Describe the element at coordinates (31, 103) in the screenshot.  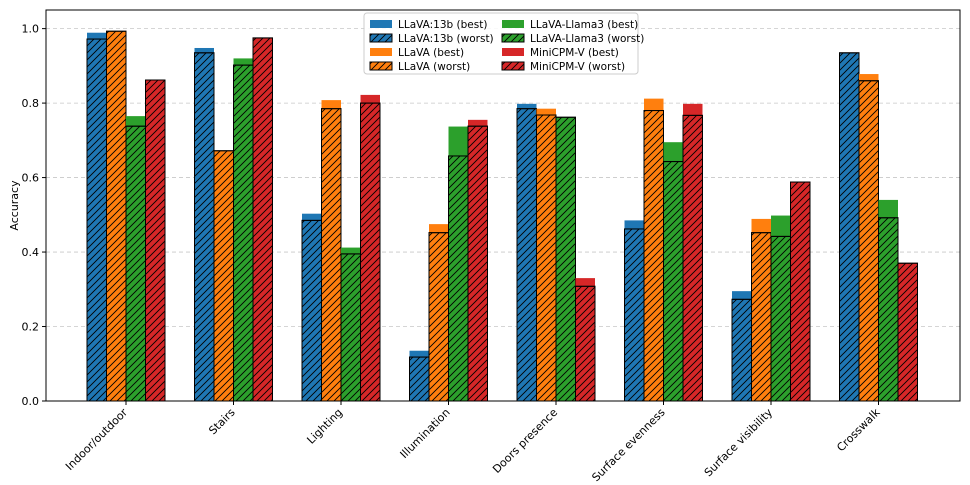
I see `y-tick-label: 0.8` at that location.